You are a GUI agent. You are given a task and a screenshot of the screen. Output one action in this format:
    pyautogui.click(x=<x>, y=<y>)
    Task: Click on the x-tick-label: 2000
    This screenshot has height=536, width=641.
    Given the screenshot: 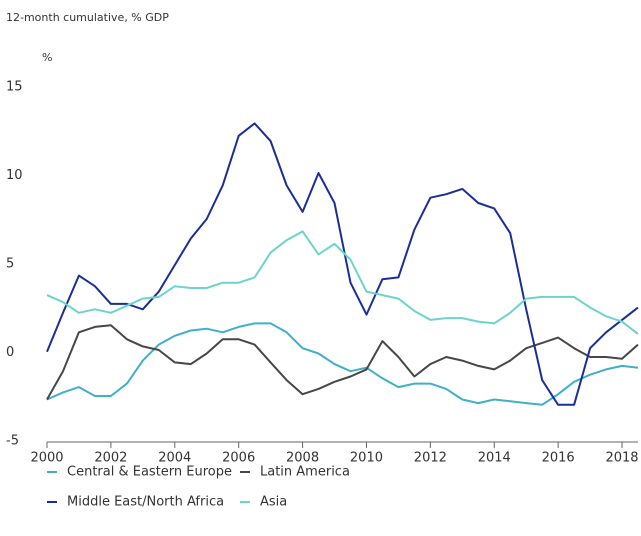 What is the action you would take?
    pyautogui.click(x=46, y=458)
    